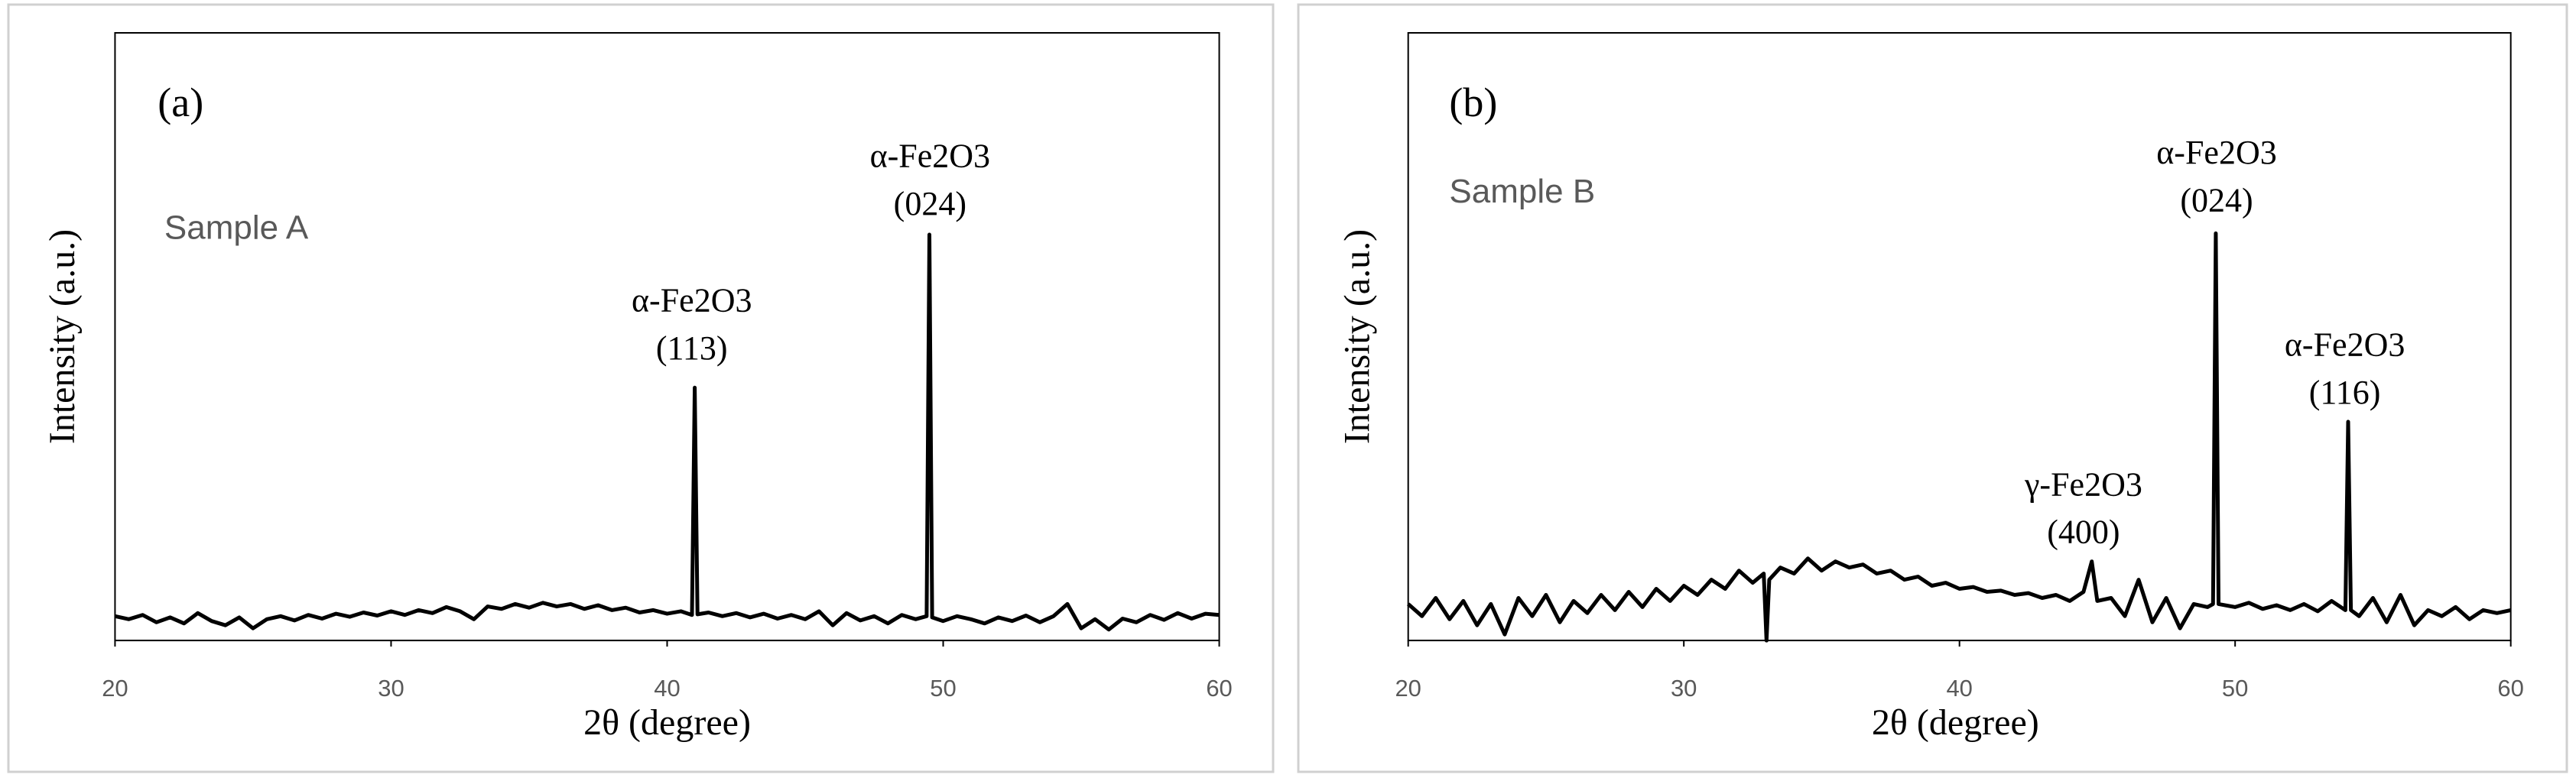 The width and height of the screenshot is (2576, 781). What do you see at coordinates (237, 227) in the screenshot?
I see `sample-label: Sample A` at bounding box center [237, 227].